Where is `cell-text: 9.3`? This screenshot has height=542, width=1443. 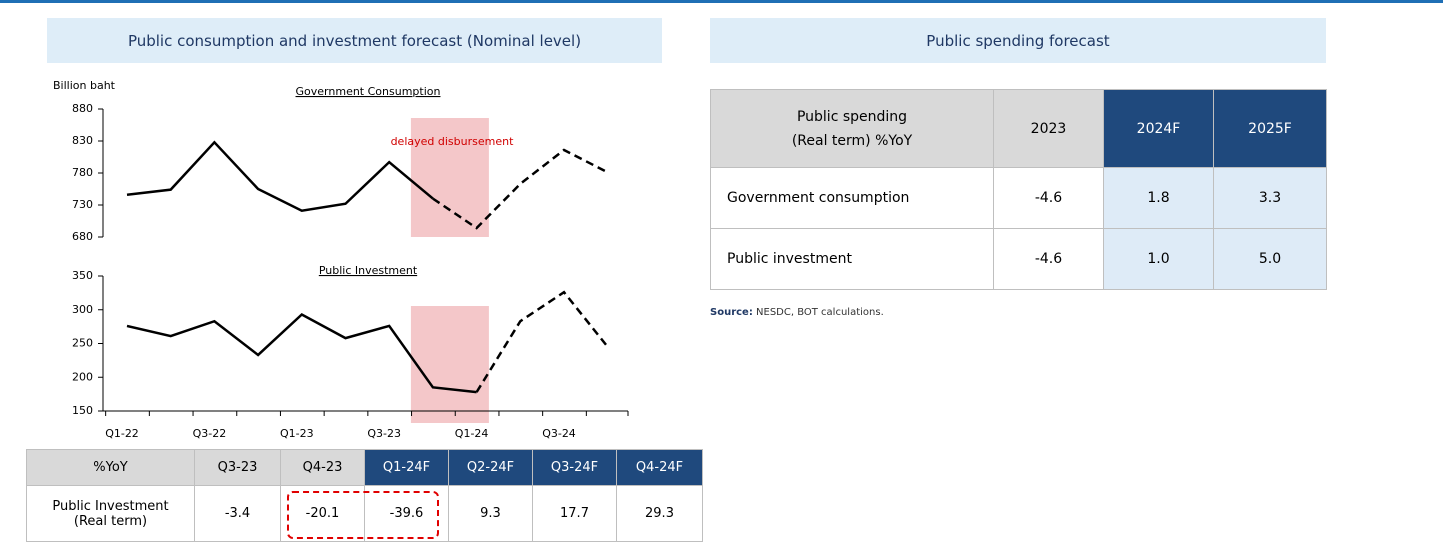 cell-text: 9.3 is located at coordinates (490, 513).